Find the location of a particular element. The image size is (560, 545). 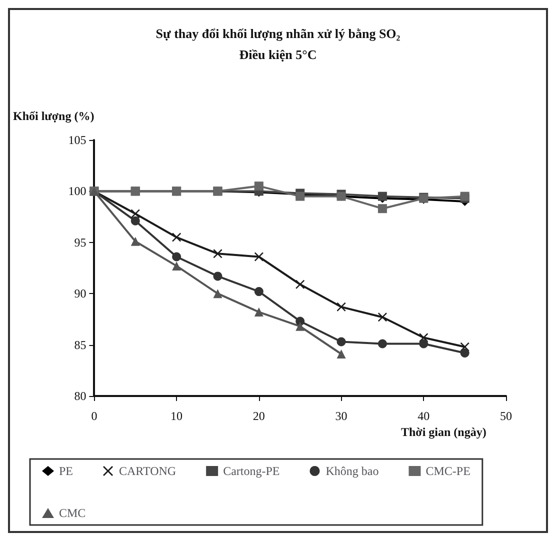

y-tick-label: 95 is located at coordinates (80, 242).